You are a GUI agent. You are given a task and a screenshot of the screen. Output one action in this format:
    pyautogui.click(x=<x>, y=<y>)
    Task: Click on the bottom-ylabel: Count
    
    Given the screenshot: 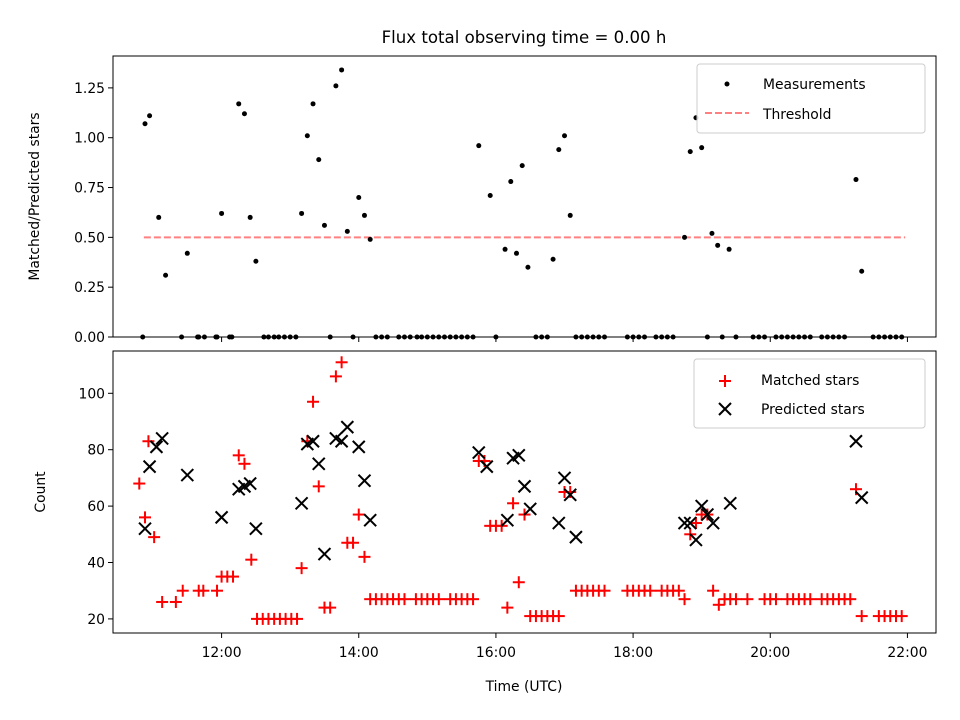 What is the action you would take?
    pyautogui.click(x=41, y=492)
    